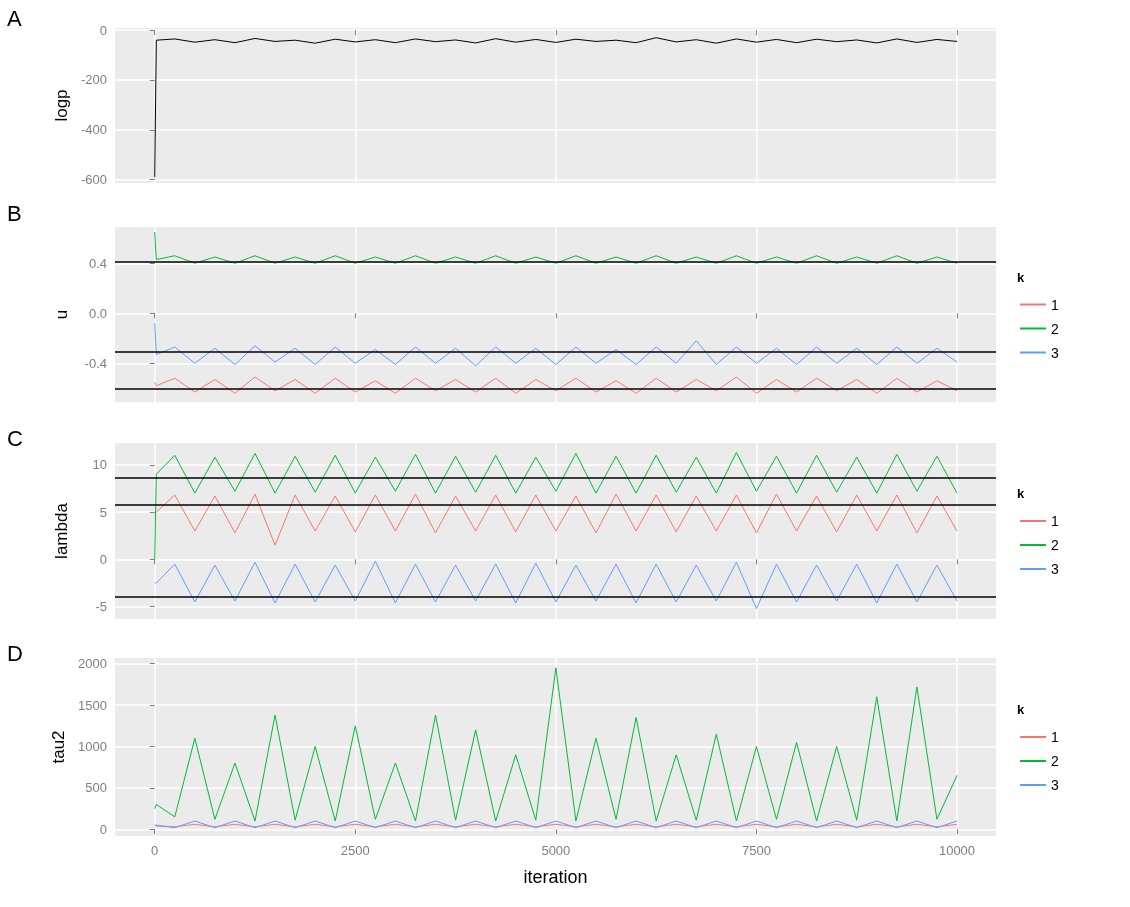 This screenshot has height=907, width=1130. What do you see at coordinates (155, 850) in the screenshot?
I see `x-tick-label: 0` at bounding box center [155, 850].